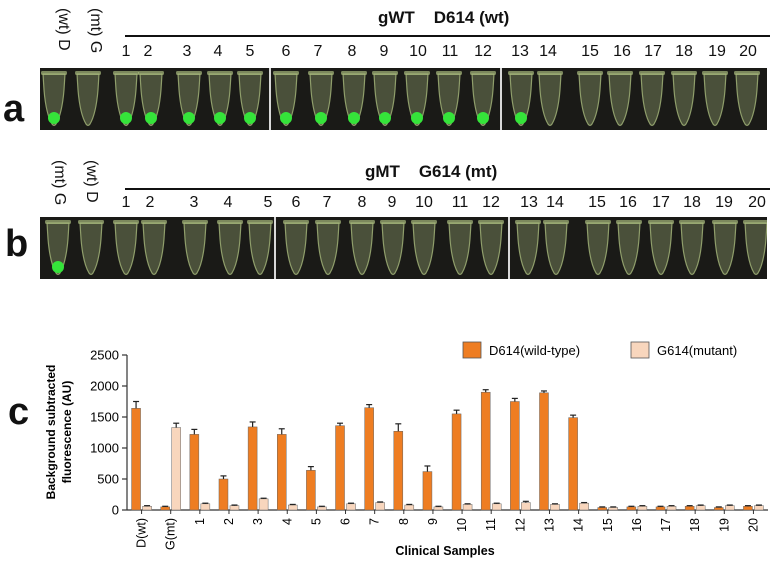 This screenshot has height=566, width=779. I want to click on panel-a-sample-number-3: 3, so click(187, 51).